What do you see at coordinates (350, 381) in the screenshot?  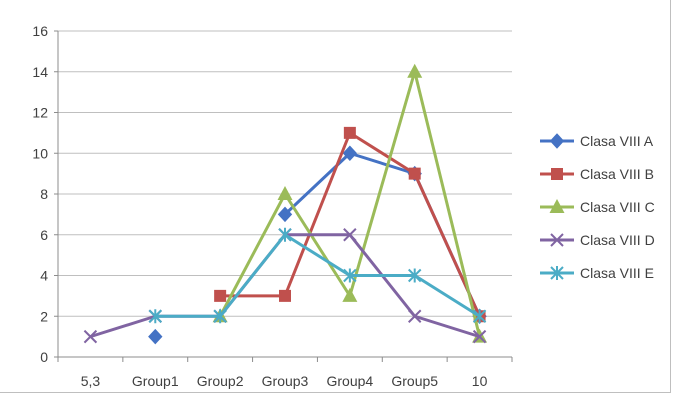 I see `x-tick-label: Group4` at bounding box center [350, 381].